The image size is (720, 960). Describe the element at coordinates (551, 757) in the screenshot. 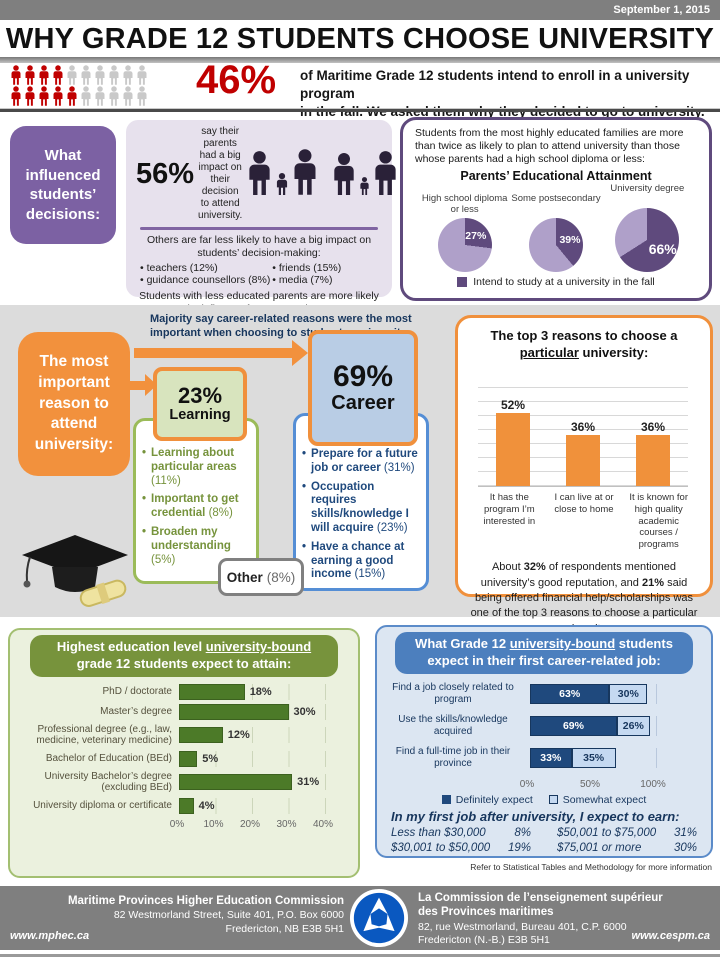

I see `bar-segment: 33%` at that location.